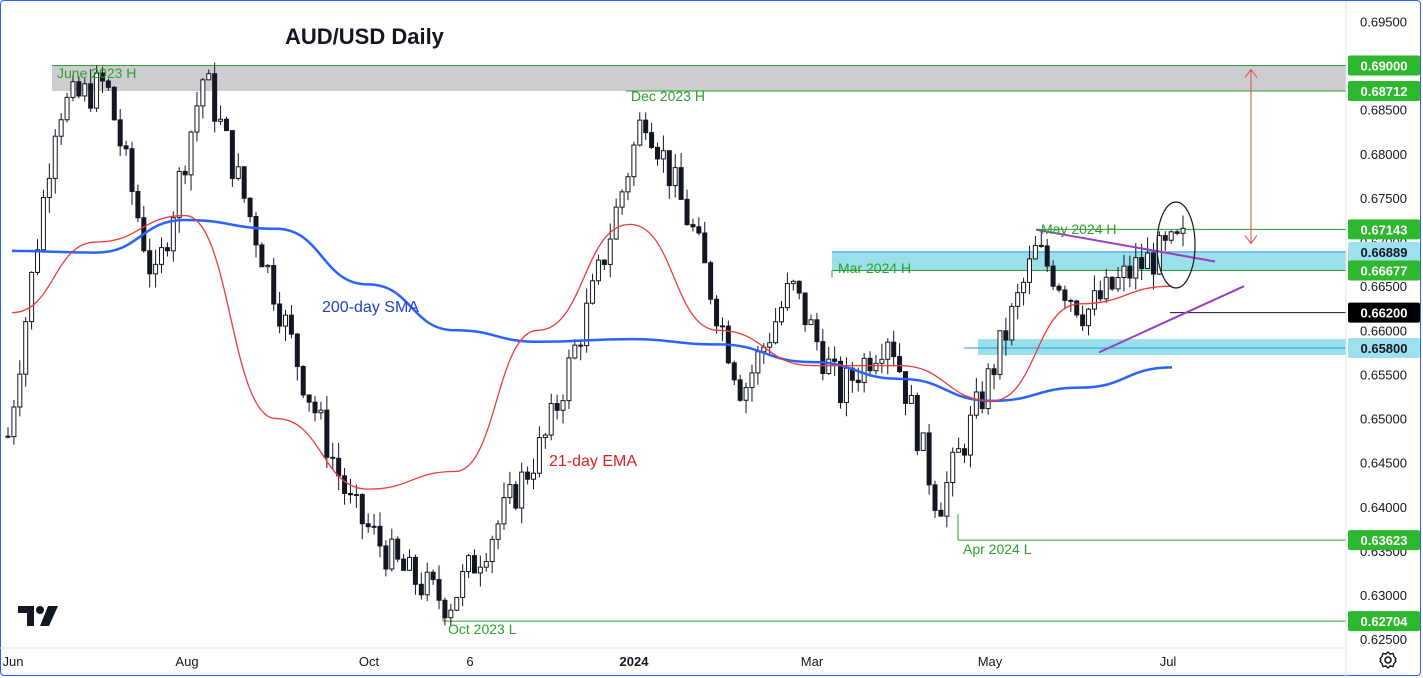 This screenshot has height=678, width=1423. What do you see at coordinates (39, 618) in the screenshot?
I see `tradingview-logo` at bounding box center [39, 618].